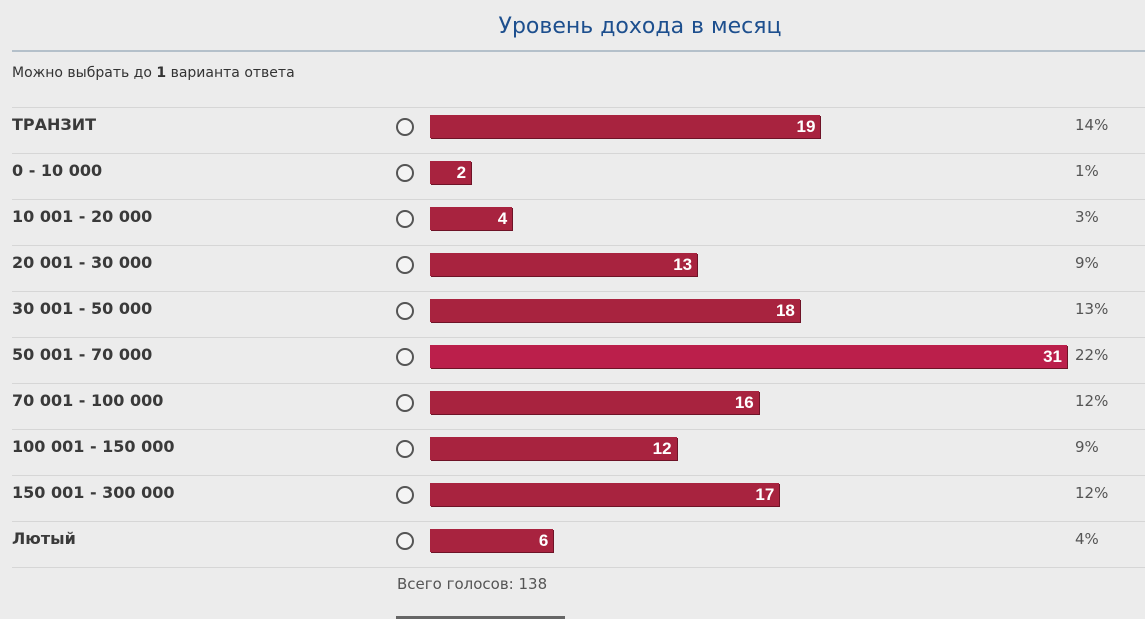 Image resolution: width=1145 pixels, height=619 pixels. Describe the element at coordinates (455, 584) in the screenshot. I see `total-label: Всего голосов:` at that location.